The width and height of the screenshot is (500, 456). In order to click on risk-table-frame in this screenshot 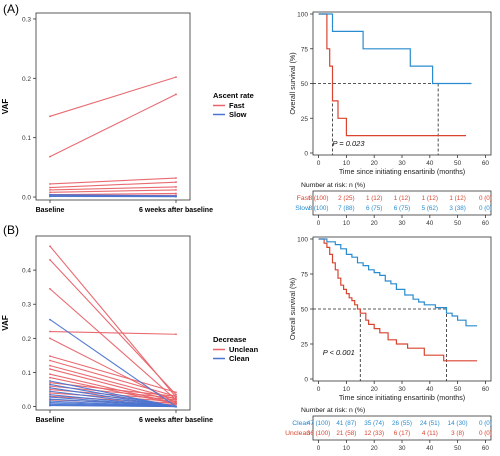, I will do `click(402, 428)`.